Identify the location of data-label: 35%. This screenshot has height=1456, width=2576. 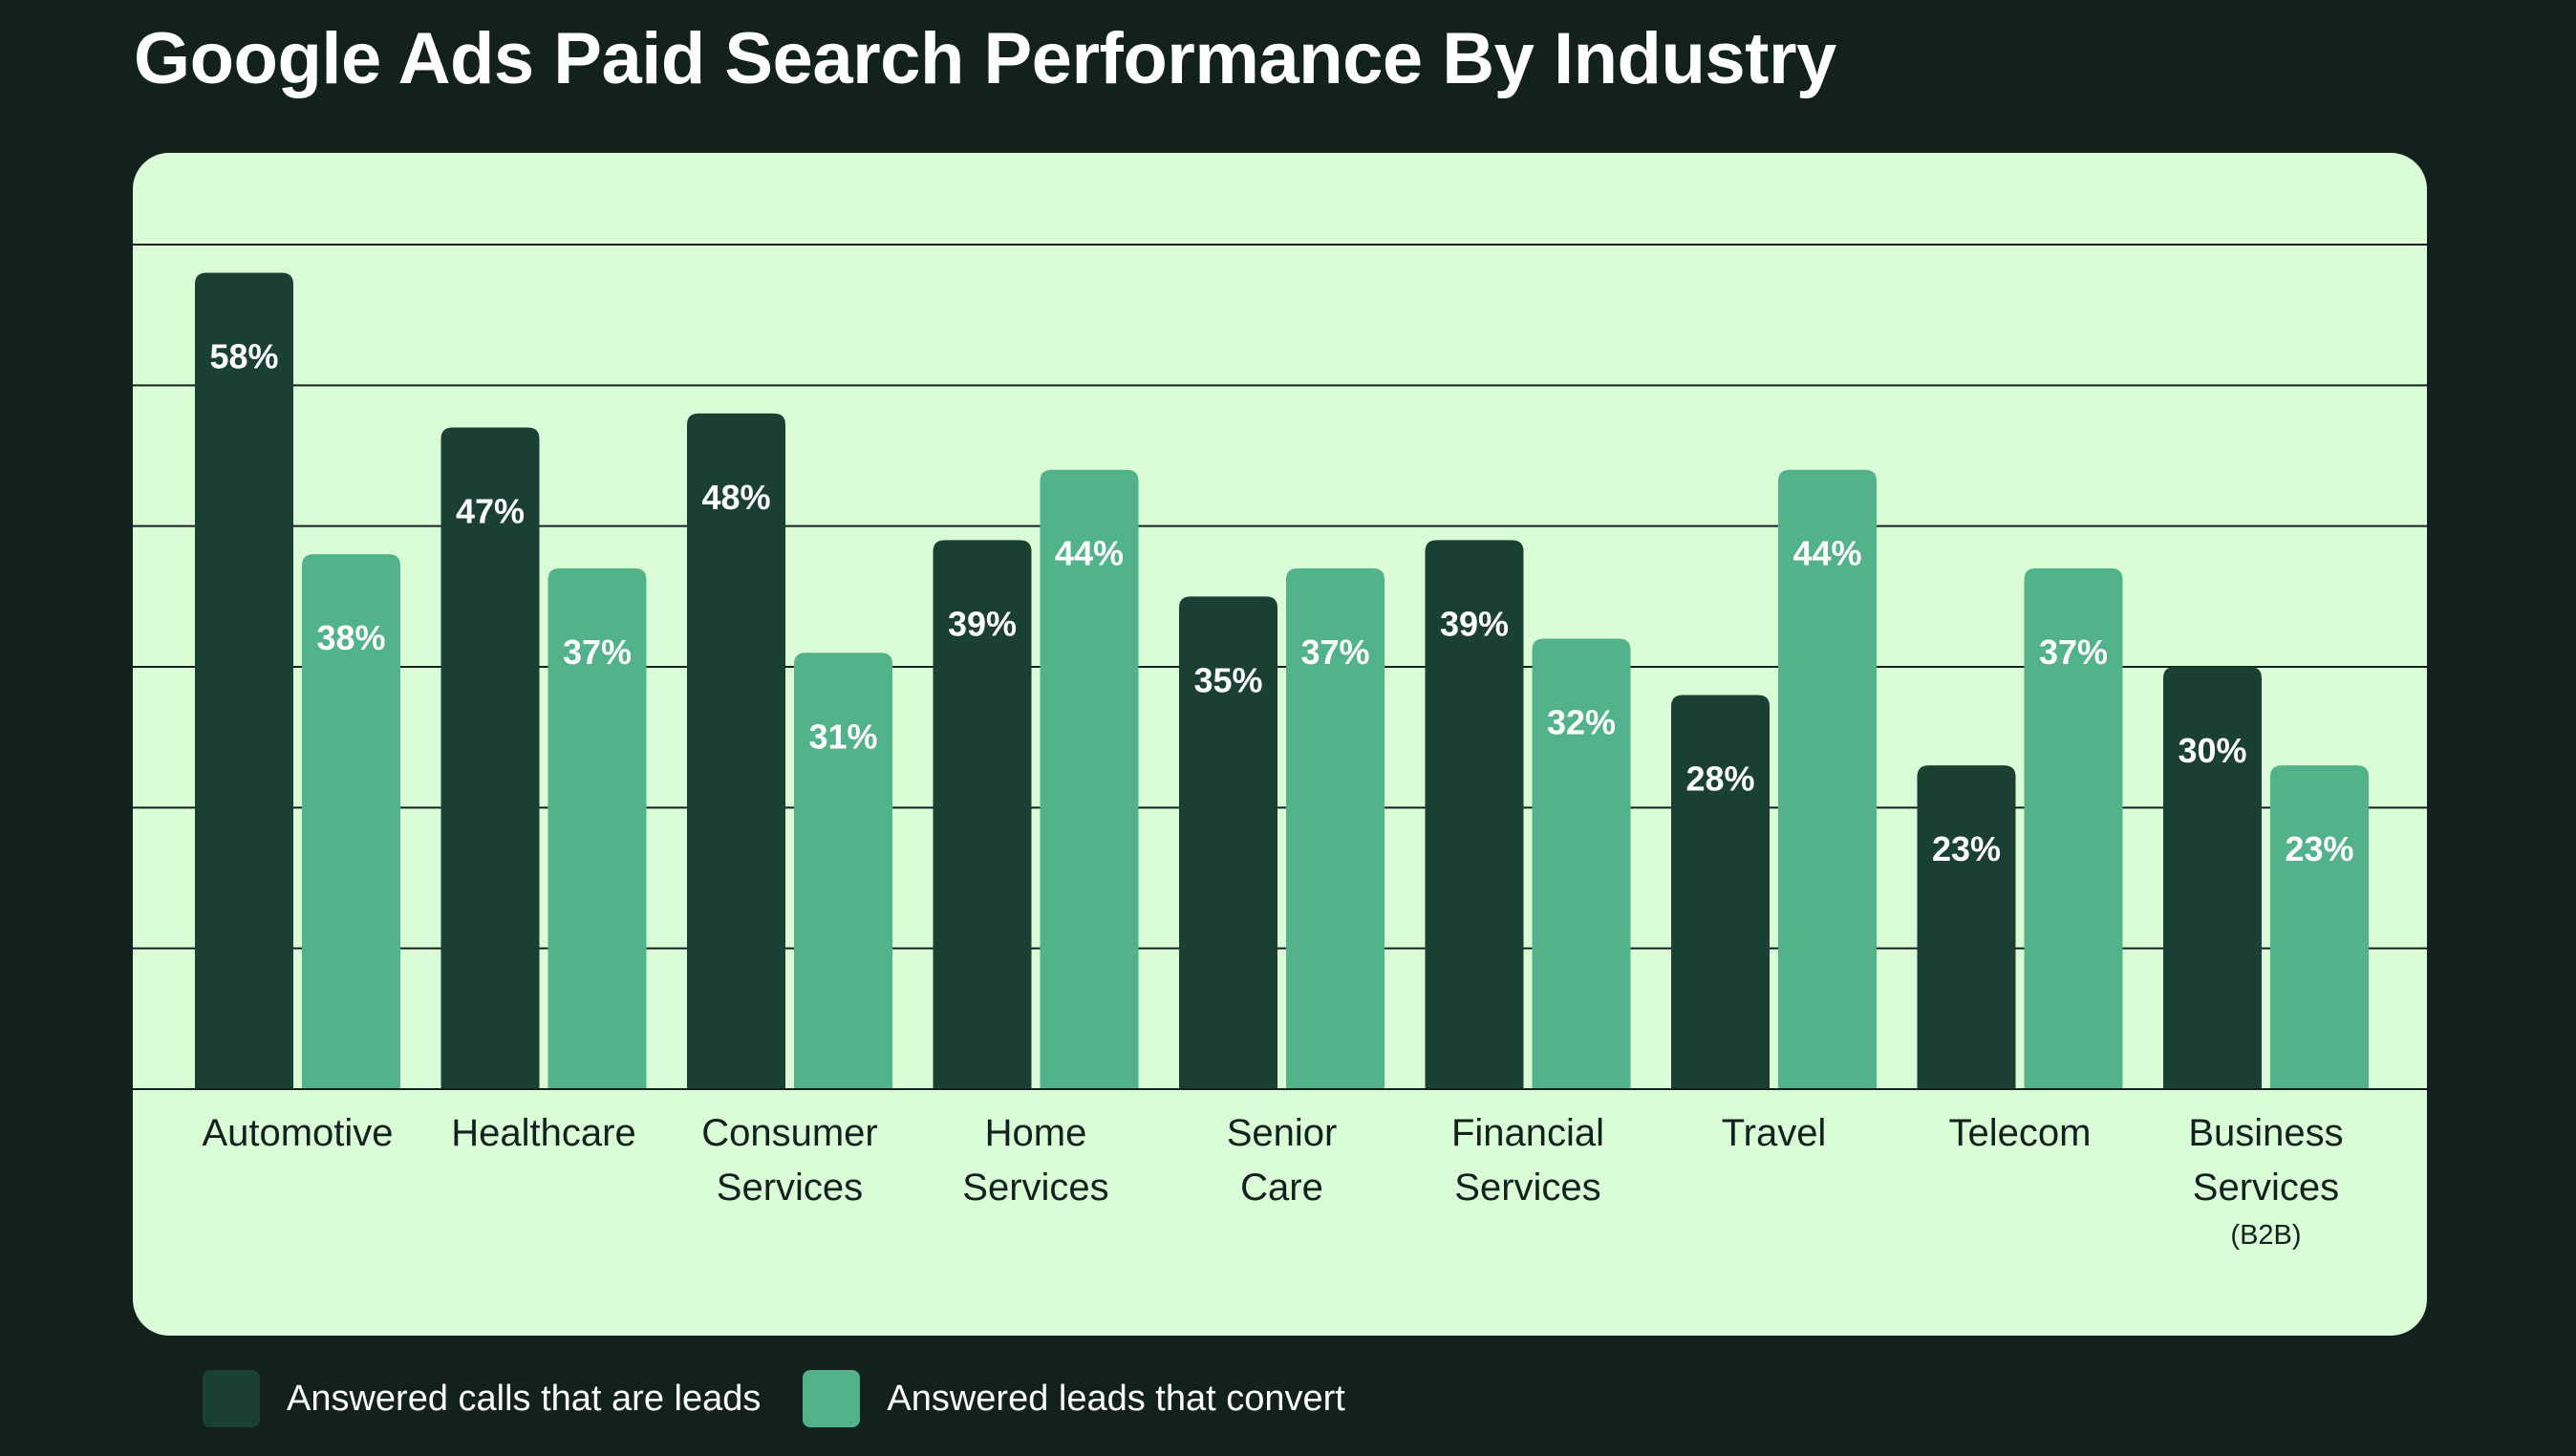
(1227, 679).